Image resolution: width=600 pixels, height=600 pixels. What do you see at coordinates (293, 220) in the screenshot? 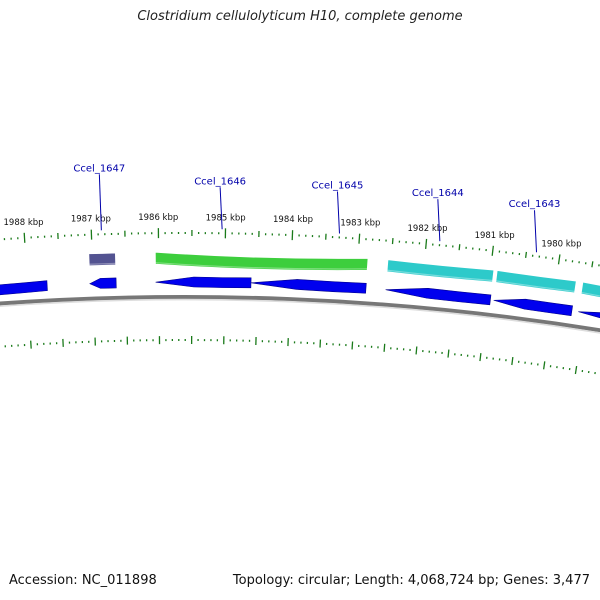
I see `scale-tick-label: 1984 kbp` at bounding box center [293, 220].